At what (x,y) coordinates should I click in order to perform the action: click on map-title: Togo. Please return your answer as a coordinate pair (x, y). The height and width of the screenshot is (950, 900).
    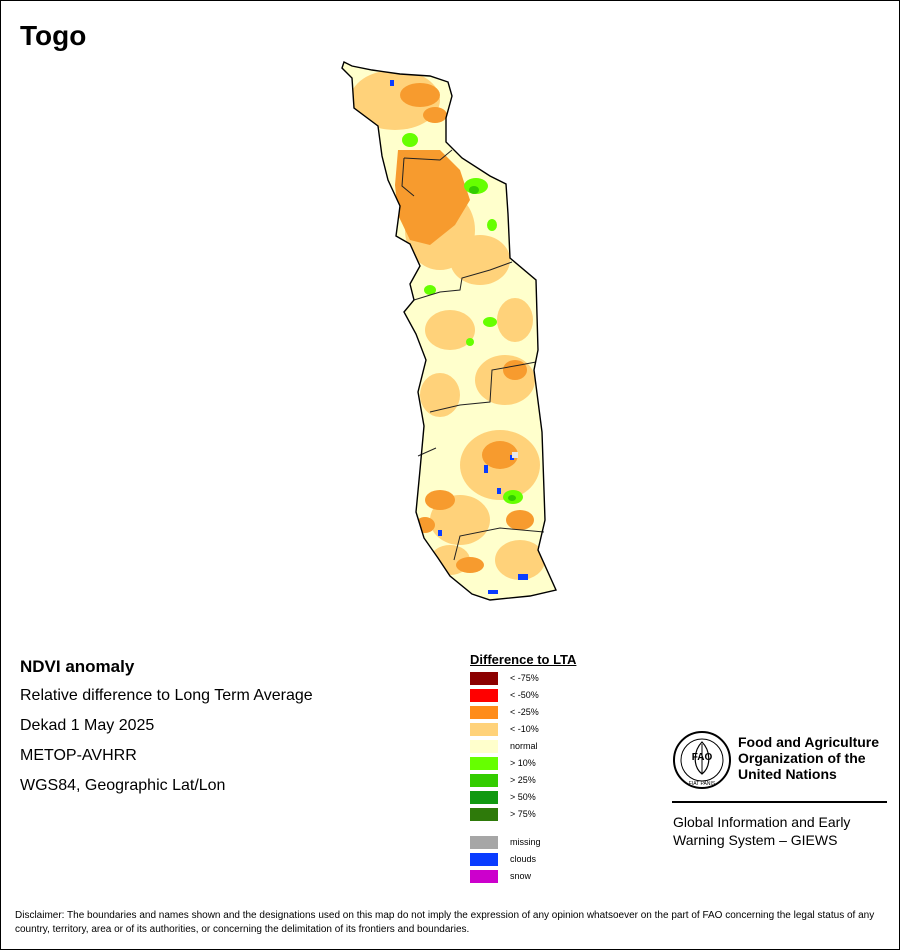
    Looking at the image, I should click on (53, 35).